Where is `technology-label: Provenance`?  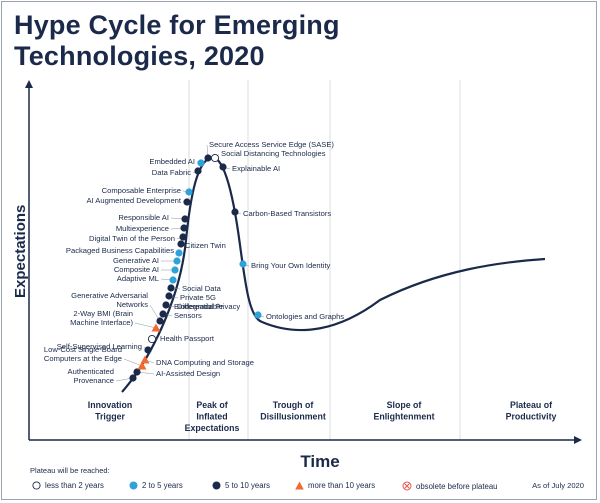
technology-label: Provenance is located at coordinates (93, 380).